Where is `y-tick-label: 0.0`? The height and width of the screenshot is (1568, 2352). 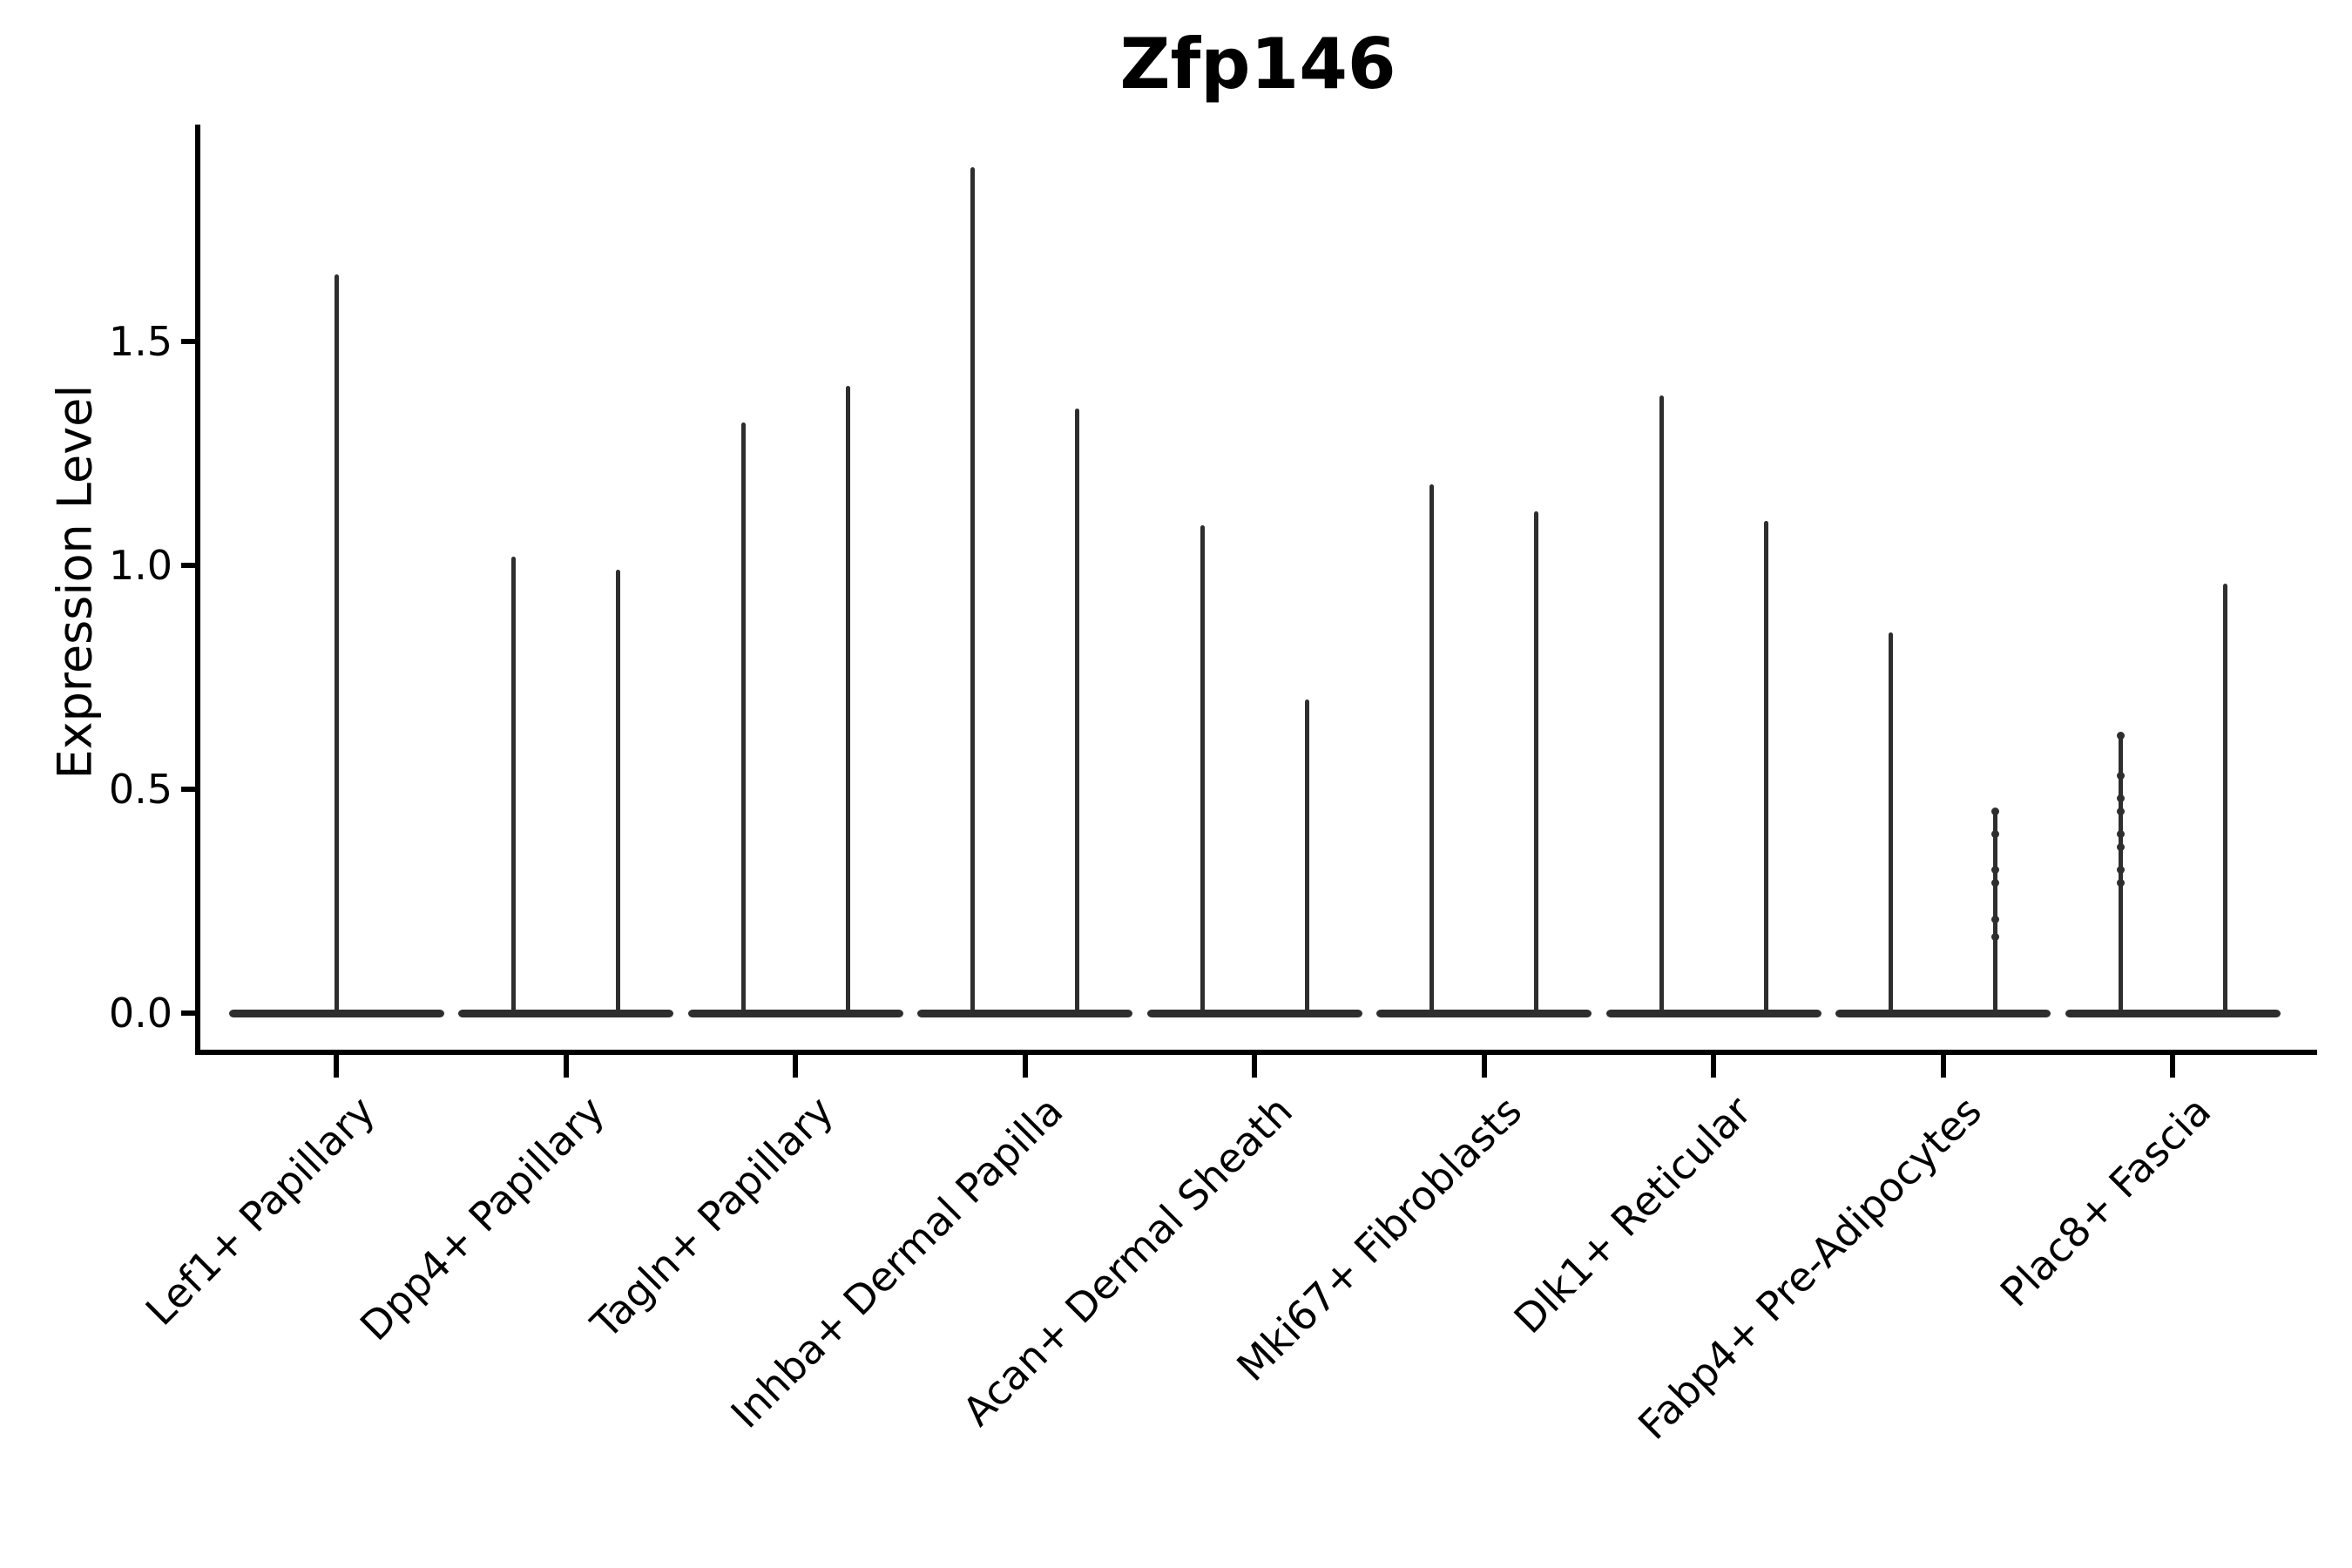
y-tick-label: 0.0 is located at coordinates (140, 1014).